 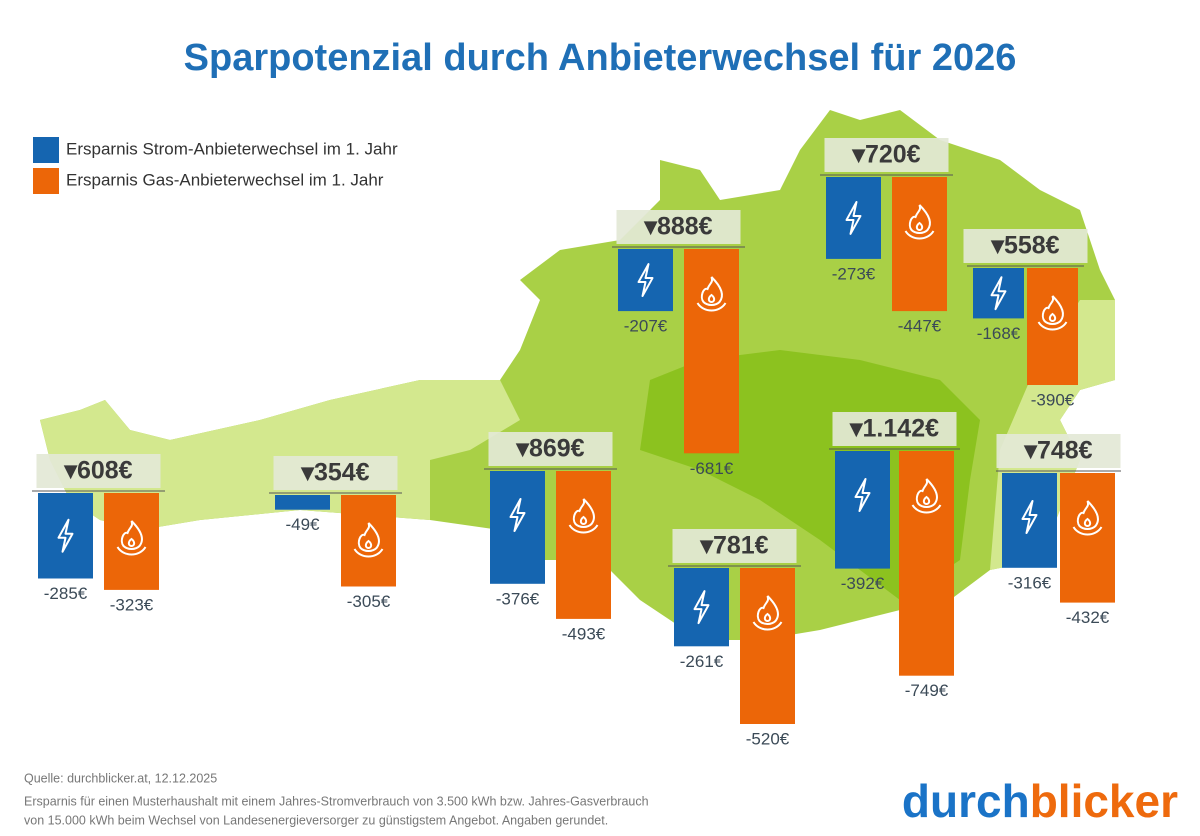 I want to click on total-label: ▾781€, so click(x=733, y=546).